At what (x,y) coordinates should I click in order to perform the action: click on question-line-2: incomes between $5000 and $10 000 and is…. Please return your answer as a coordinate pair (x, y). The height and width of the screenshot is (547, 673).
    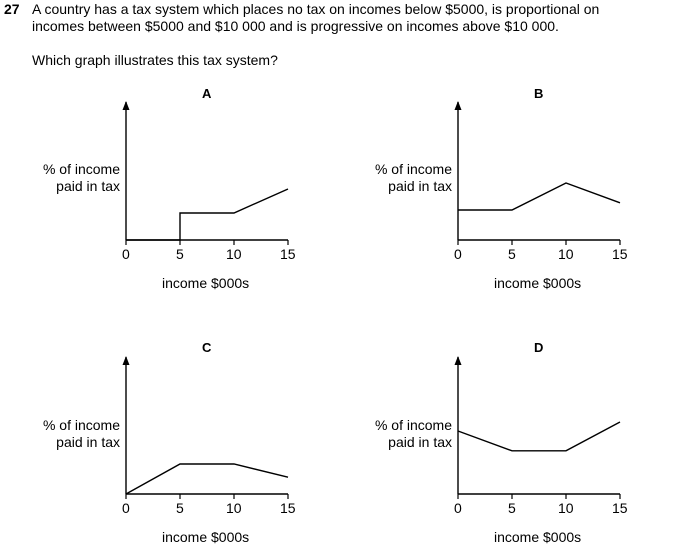
    Looking at the image, I should click on (295, 26).